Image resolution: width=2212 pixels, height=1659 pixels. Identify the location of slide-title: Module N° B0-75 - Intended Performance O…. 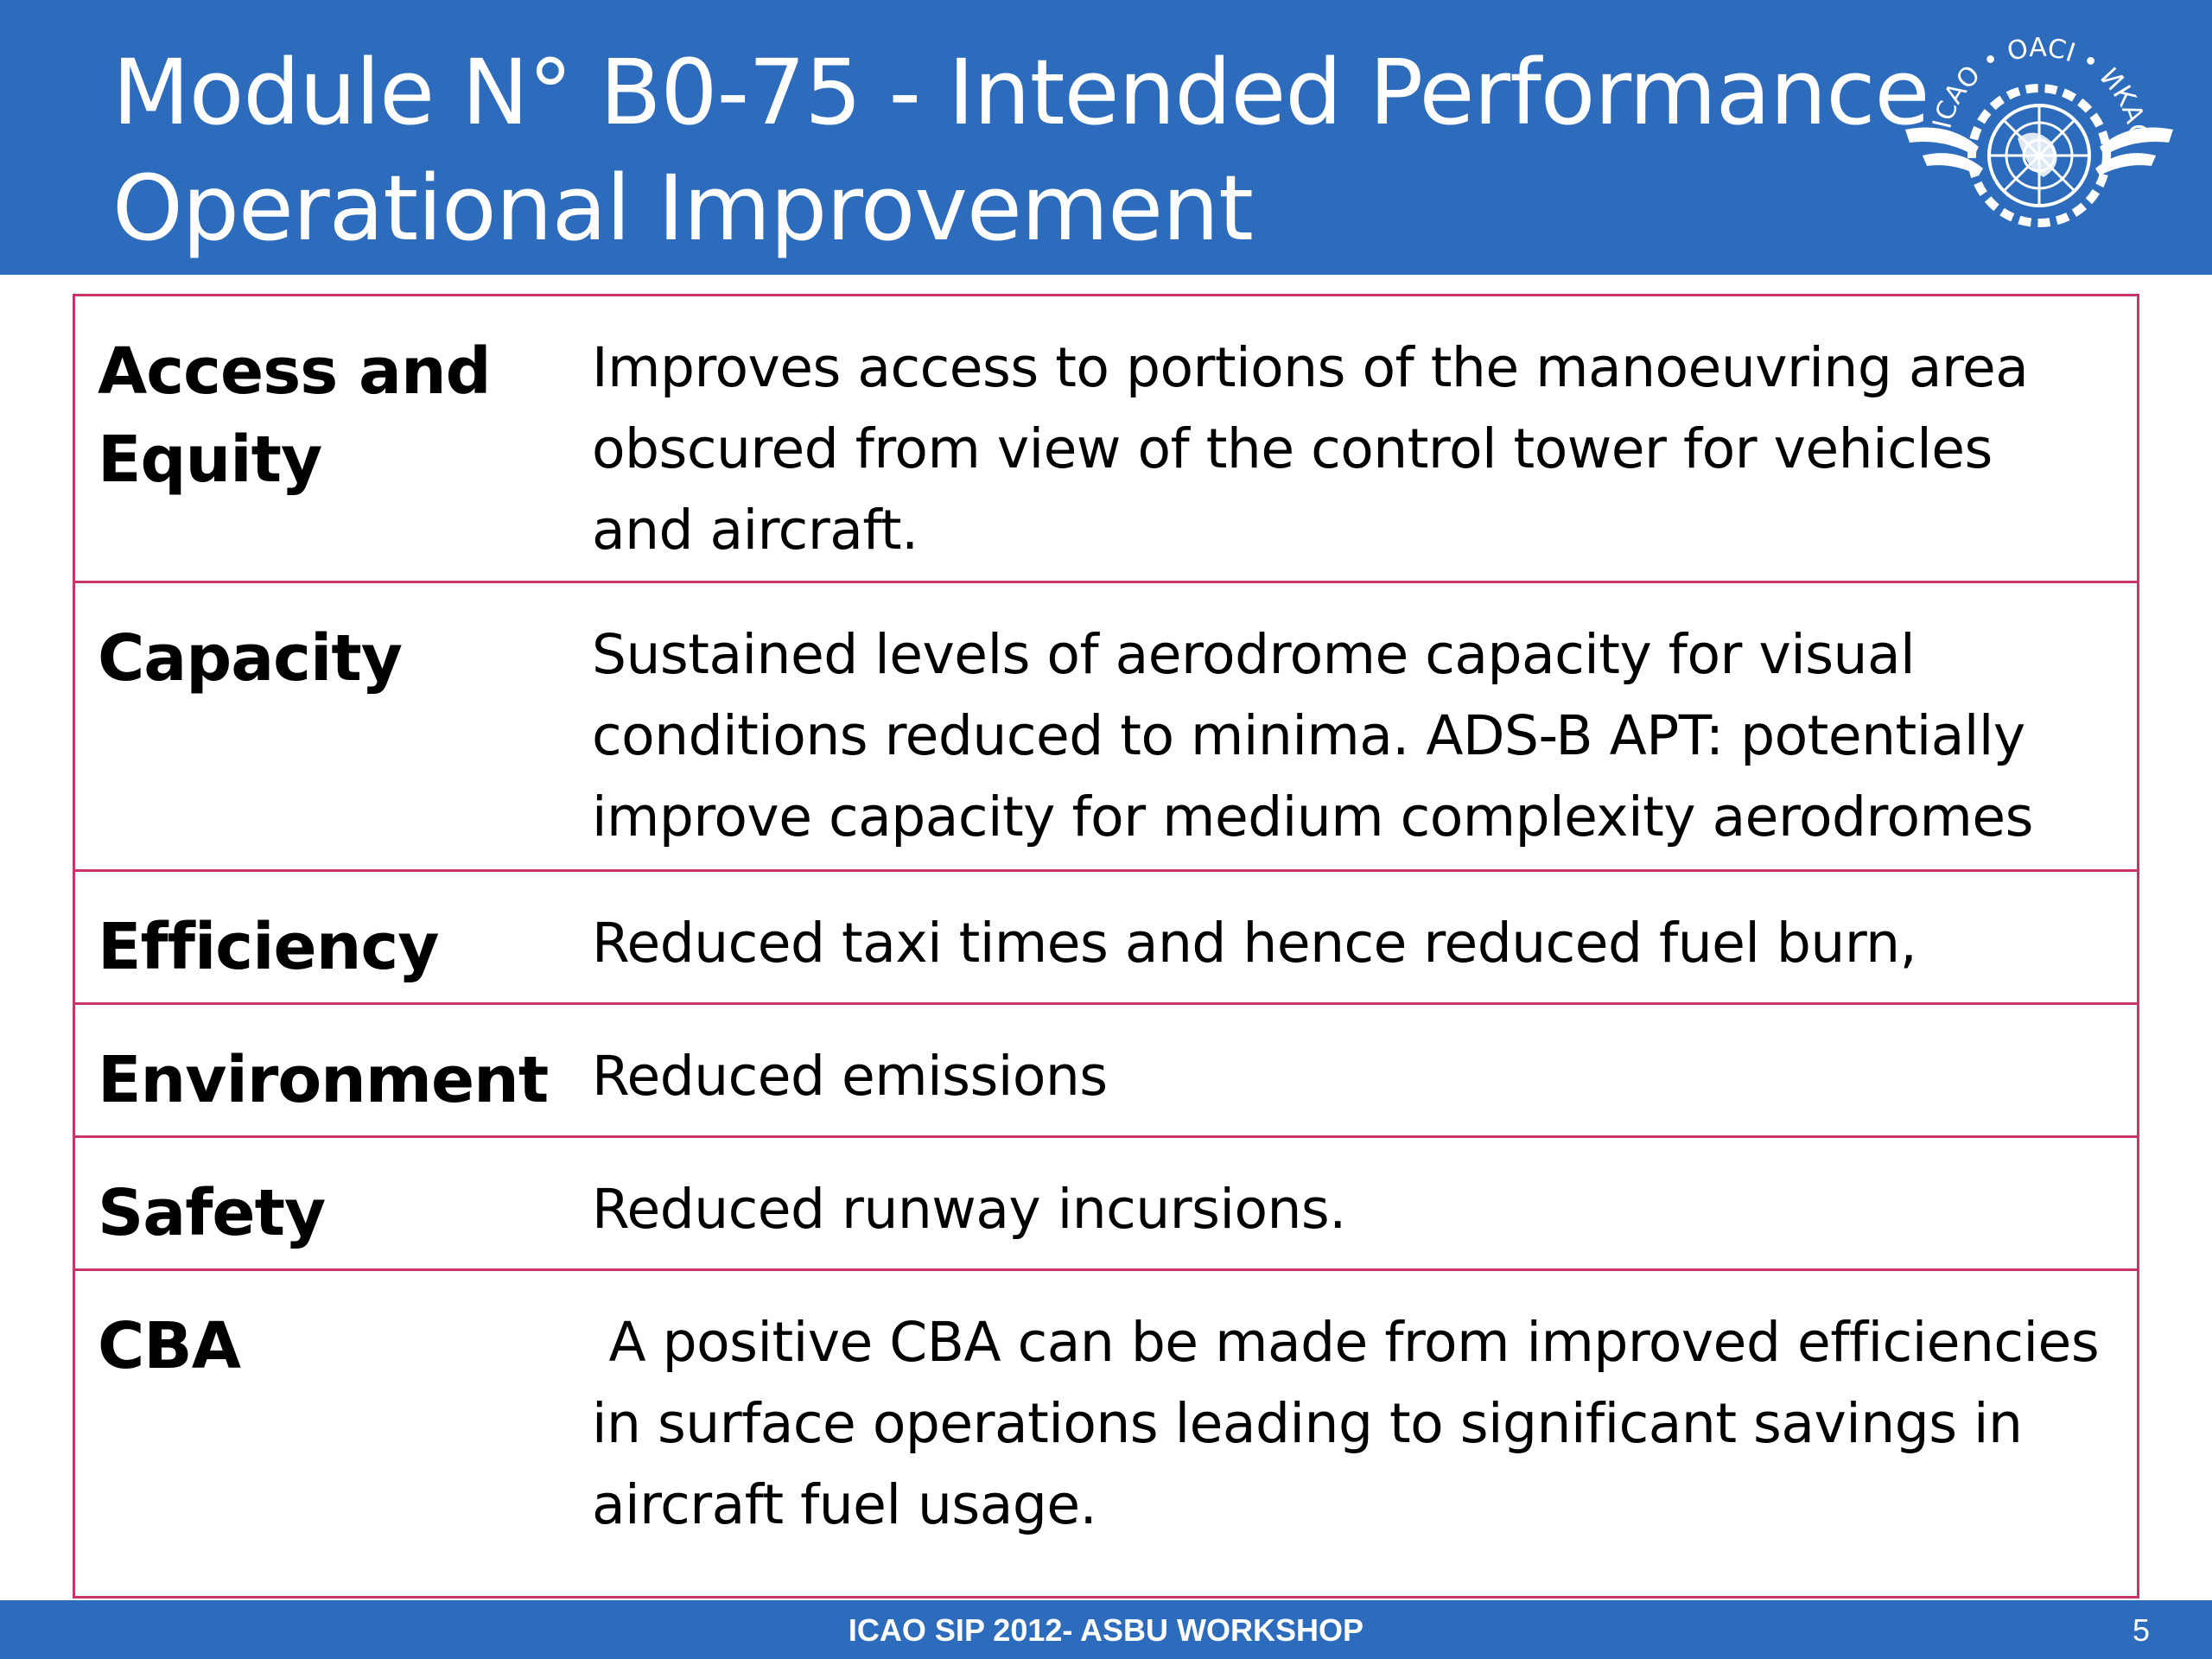
(1021, 150).